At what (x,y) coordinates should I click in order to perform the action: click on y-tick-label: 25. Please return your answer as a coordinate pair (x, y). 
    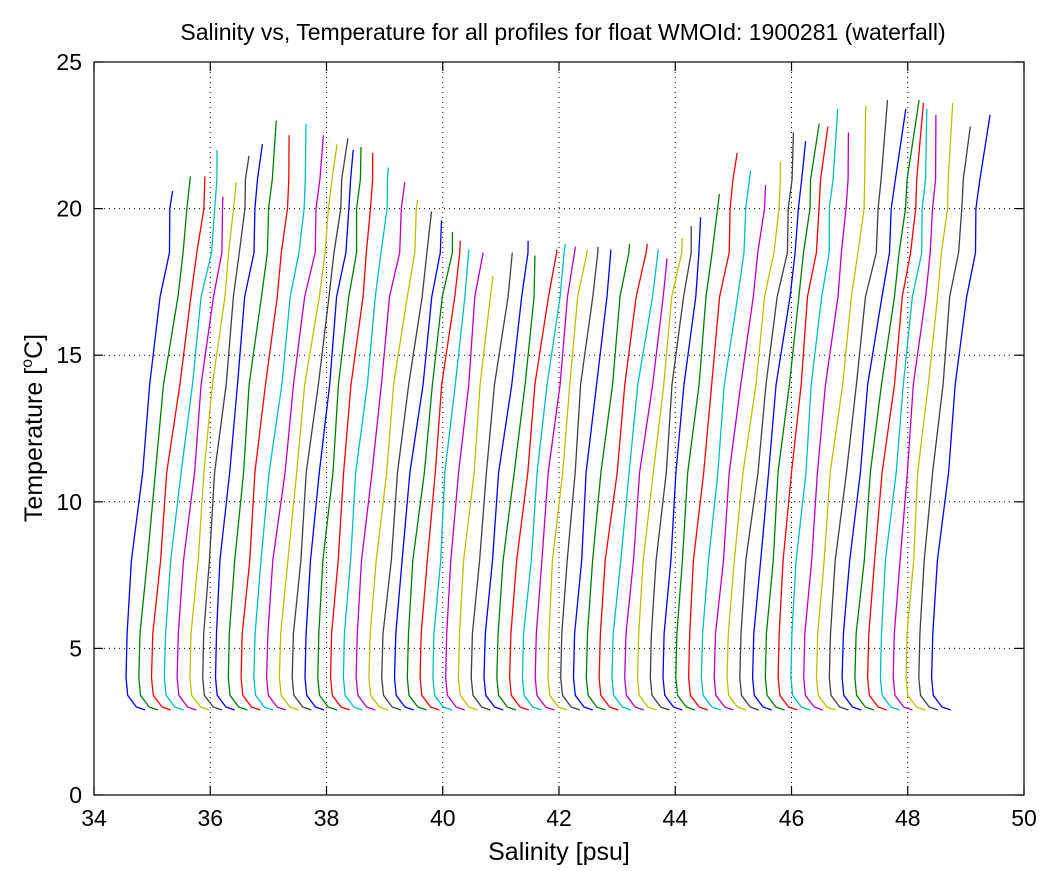
    Looking at the image, I should click on (69, 62).